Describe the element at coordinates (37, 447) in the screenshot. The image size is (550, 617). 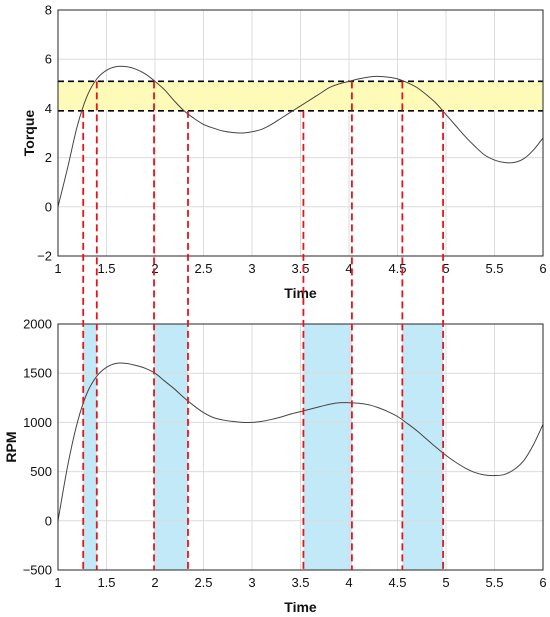
I see `rpm-y-tick-labels: −500 0 500 1000 1500 2000` at that location.